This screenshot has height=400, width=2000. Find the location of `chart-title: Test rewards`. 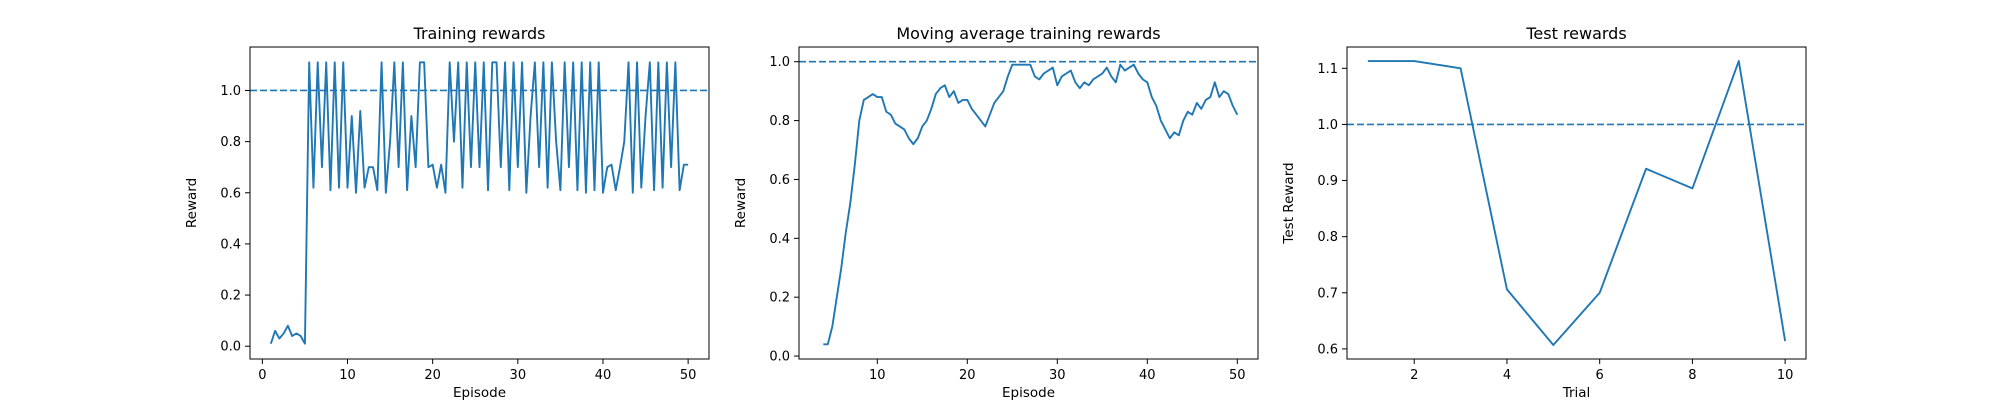

chart-title: Test rewards is located at coordinates (1575, 33).